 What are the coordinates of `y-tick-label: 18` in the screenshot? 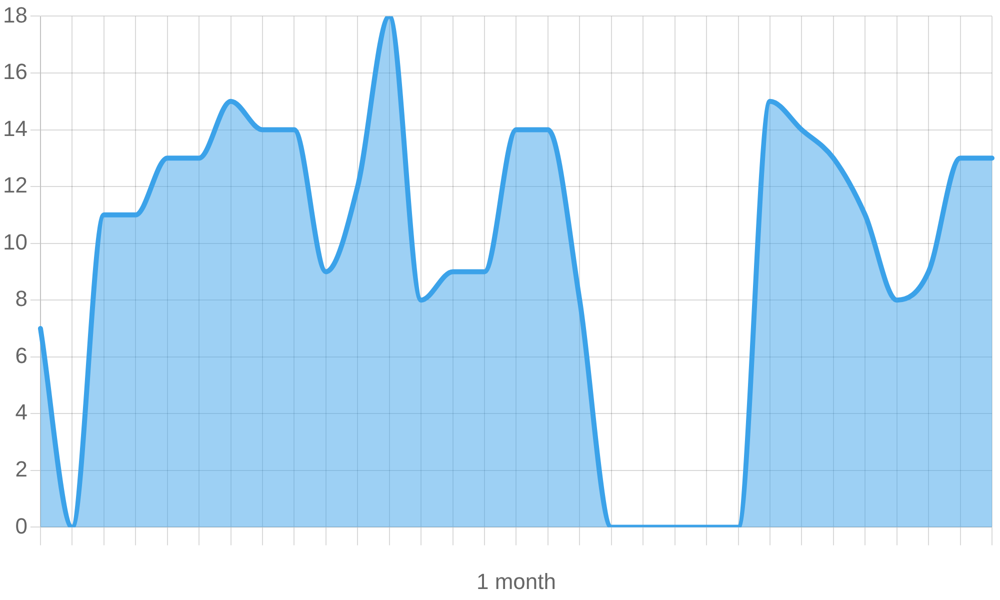 It's located at (15, 15).